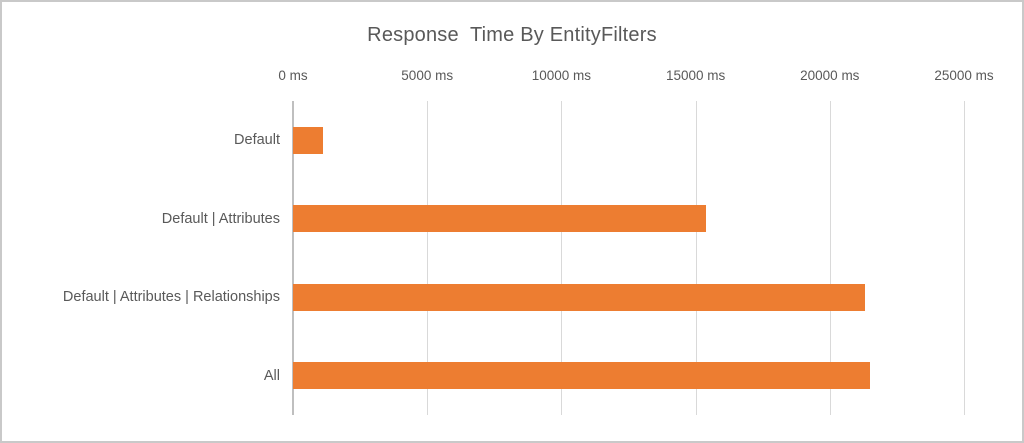  What do you see at coordinates (271, 375) in the screenshot?
I see `category-label: All` at bounding box center [271, 375].